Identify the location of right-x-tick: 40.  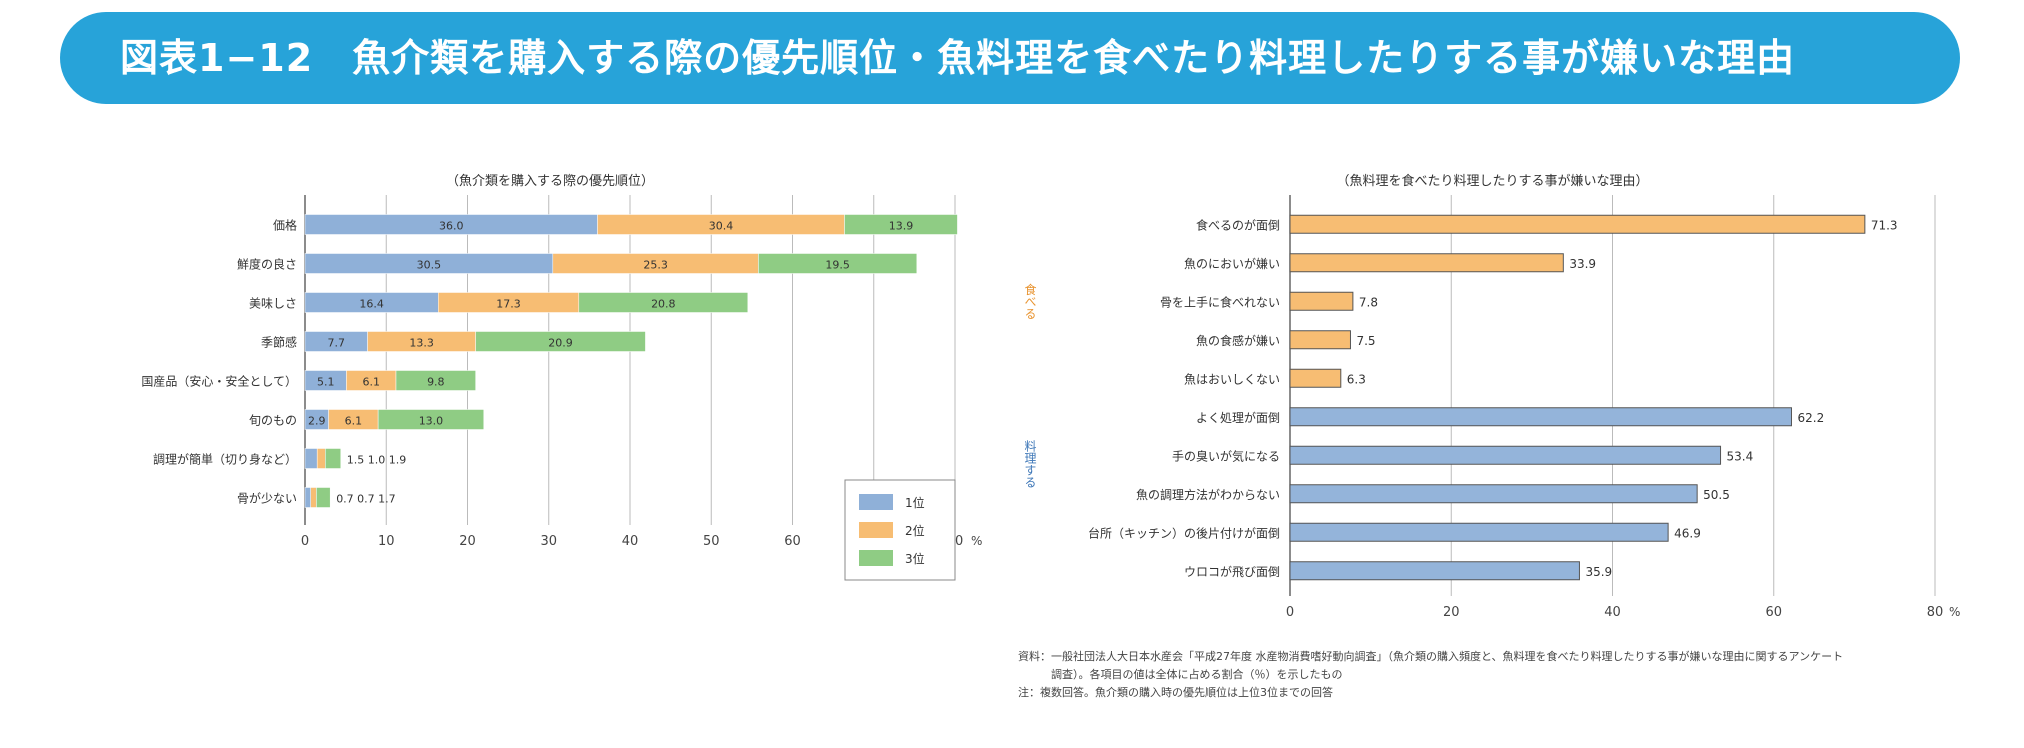
(1612, 612).